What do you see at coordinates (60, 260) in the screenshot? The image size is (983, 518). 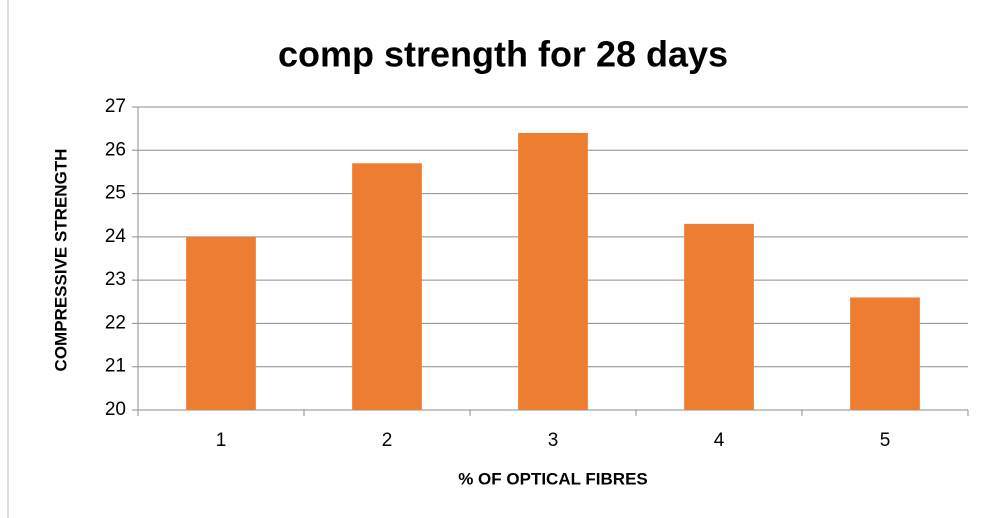 I see `y-axis-label: COMPRESSIVE STRENGTH` at bounding box center [60, 260].